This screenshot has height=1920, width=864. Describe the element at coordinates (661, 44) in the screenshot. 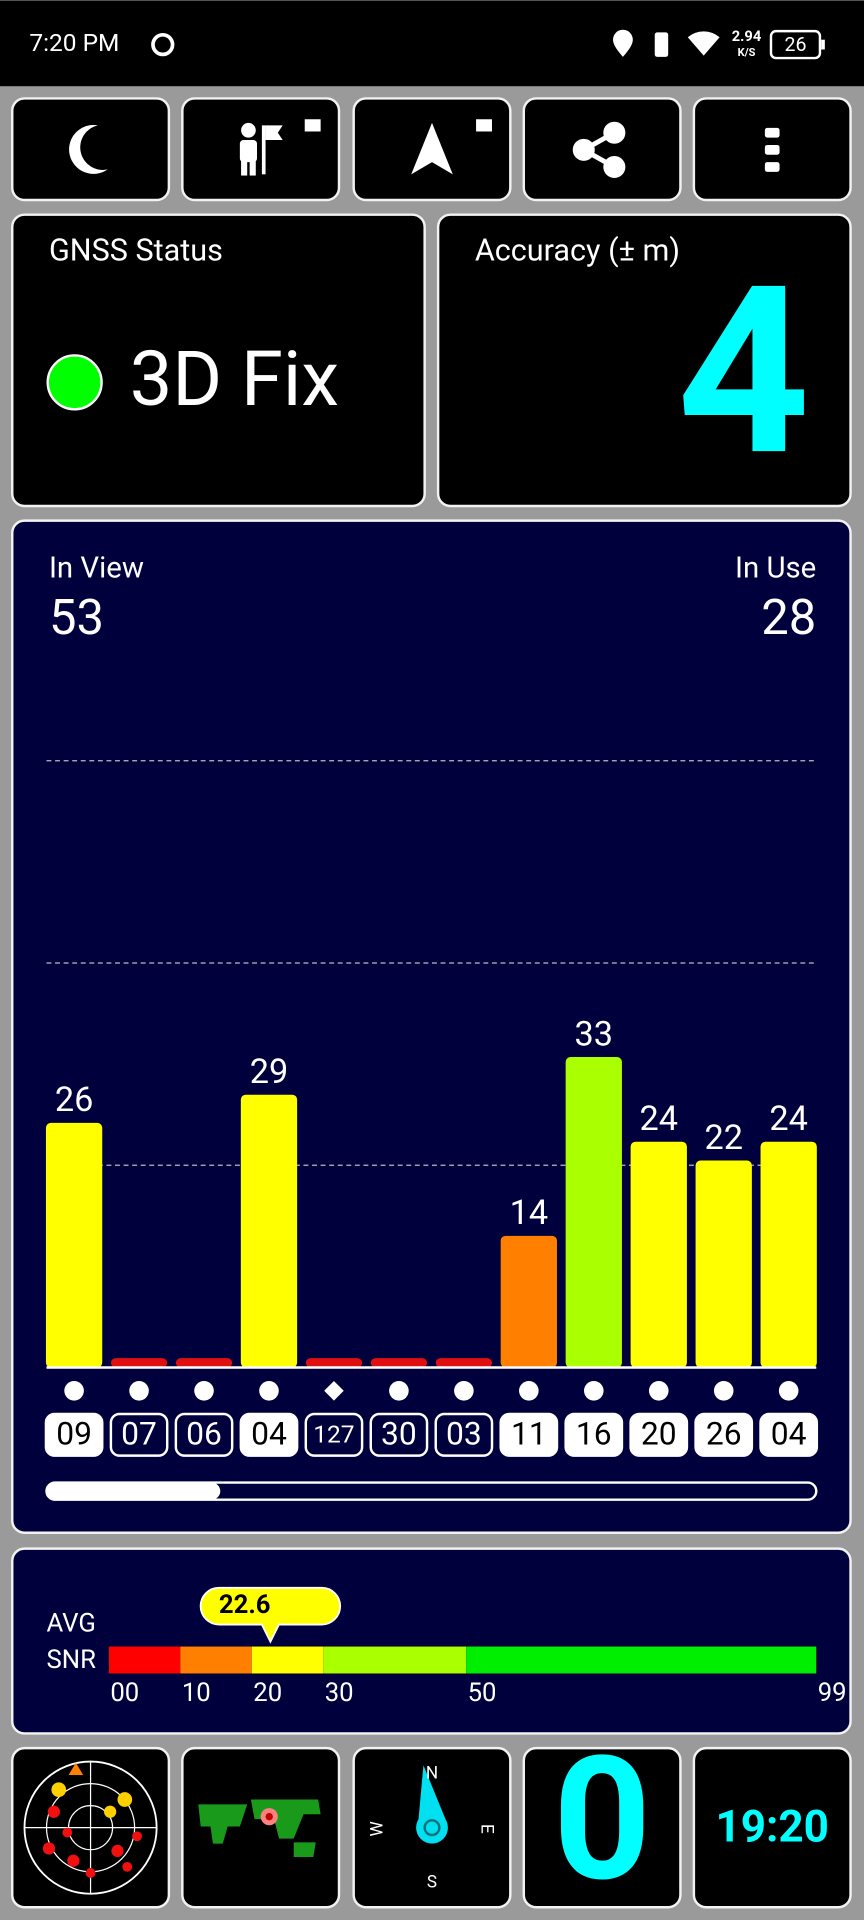

I see `vibrate-icon` at that location.